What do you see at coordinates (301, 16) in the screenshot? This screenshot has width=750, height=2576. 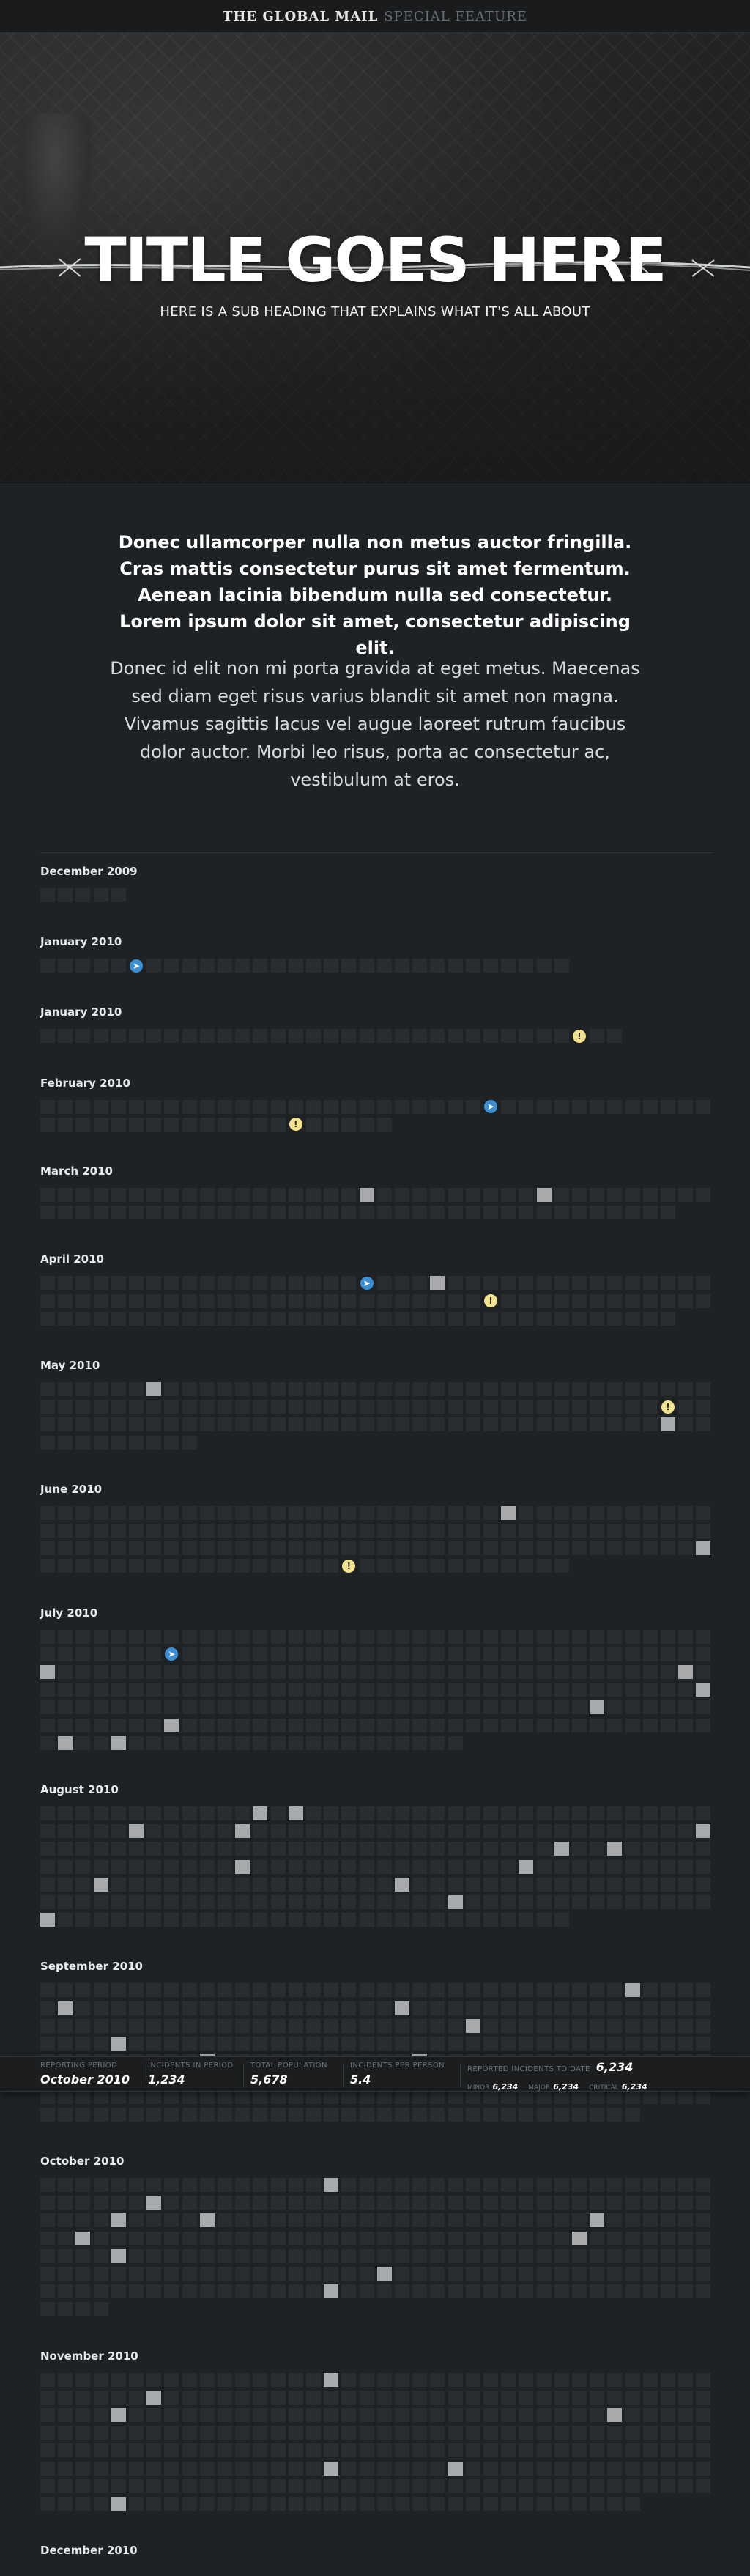 I see `brand-logo: THE GLOBAL MAIL` at bounding box center [301, 16].